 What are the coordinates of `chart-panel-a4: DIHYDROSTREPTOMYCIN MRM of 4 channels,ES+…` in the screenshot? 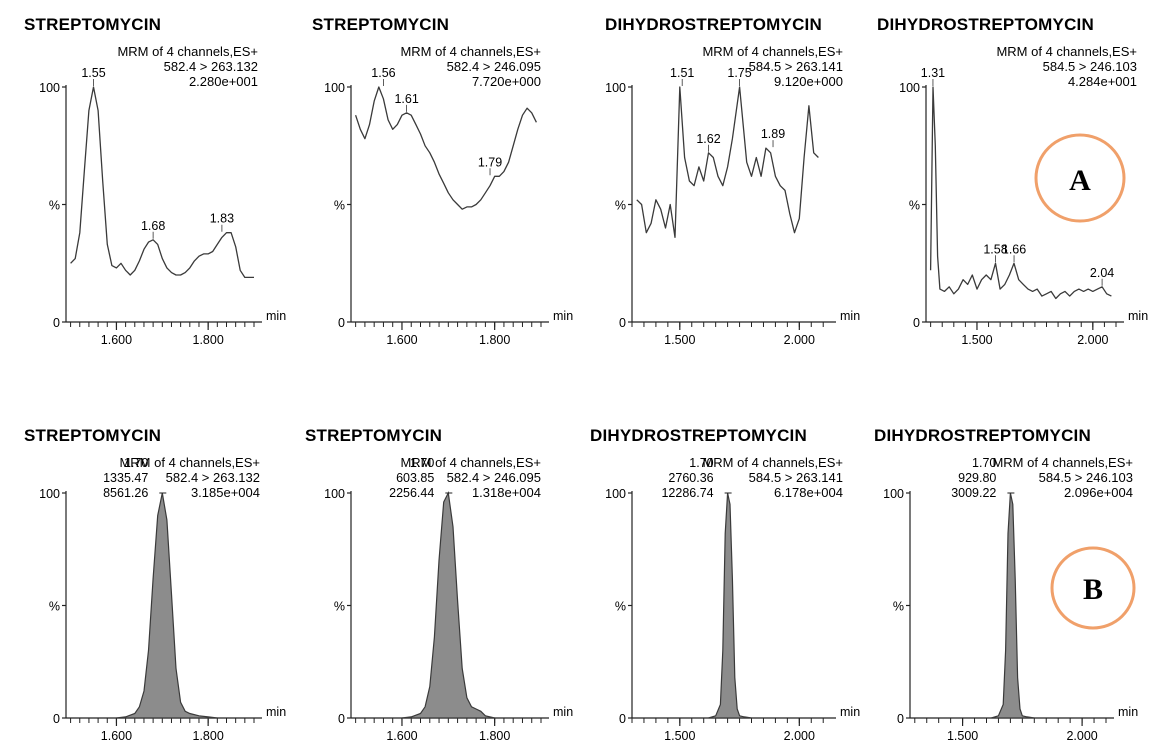 It's located at (1012, 181).